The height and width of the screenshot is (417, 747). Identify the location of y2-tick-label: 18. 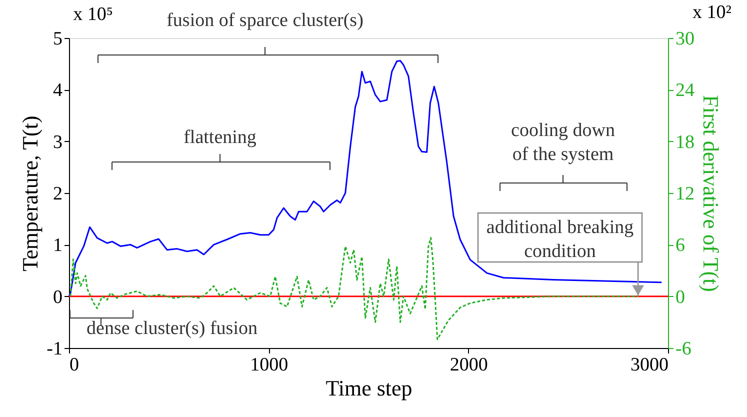
(685, 142).